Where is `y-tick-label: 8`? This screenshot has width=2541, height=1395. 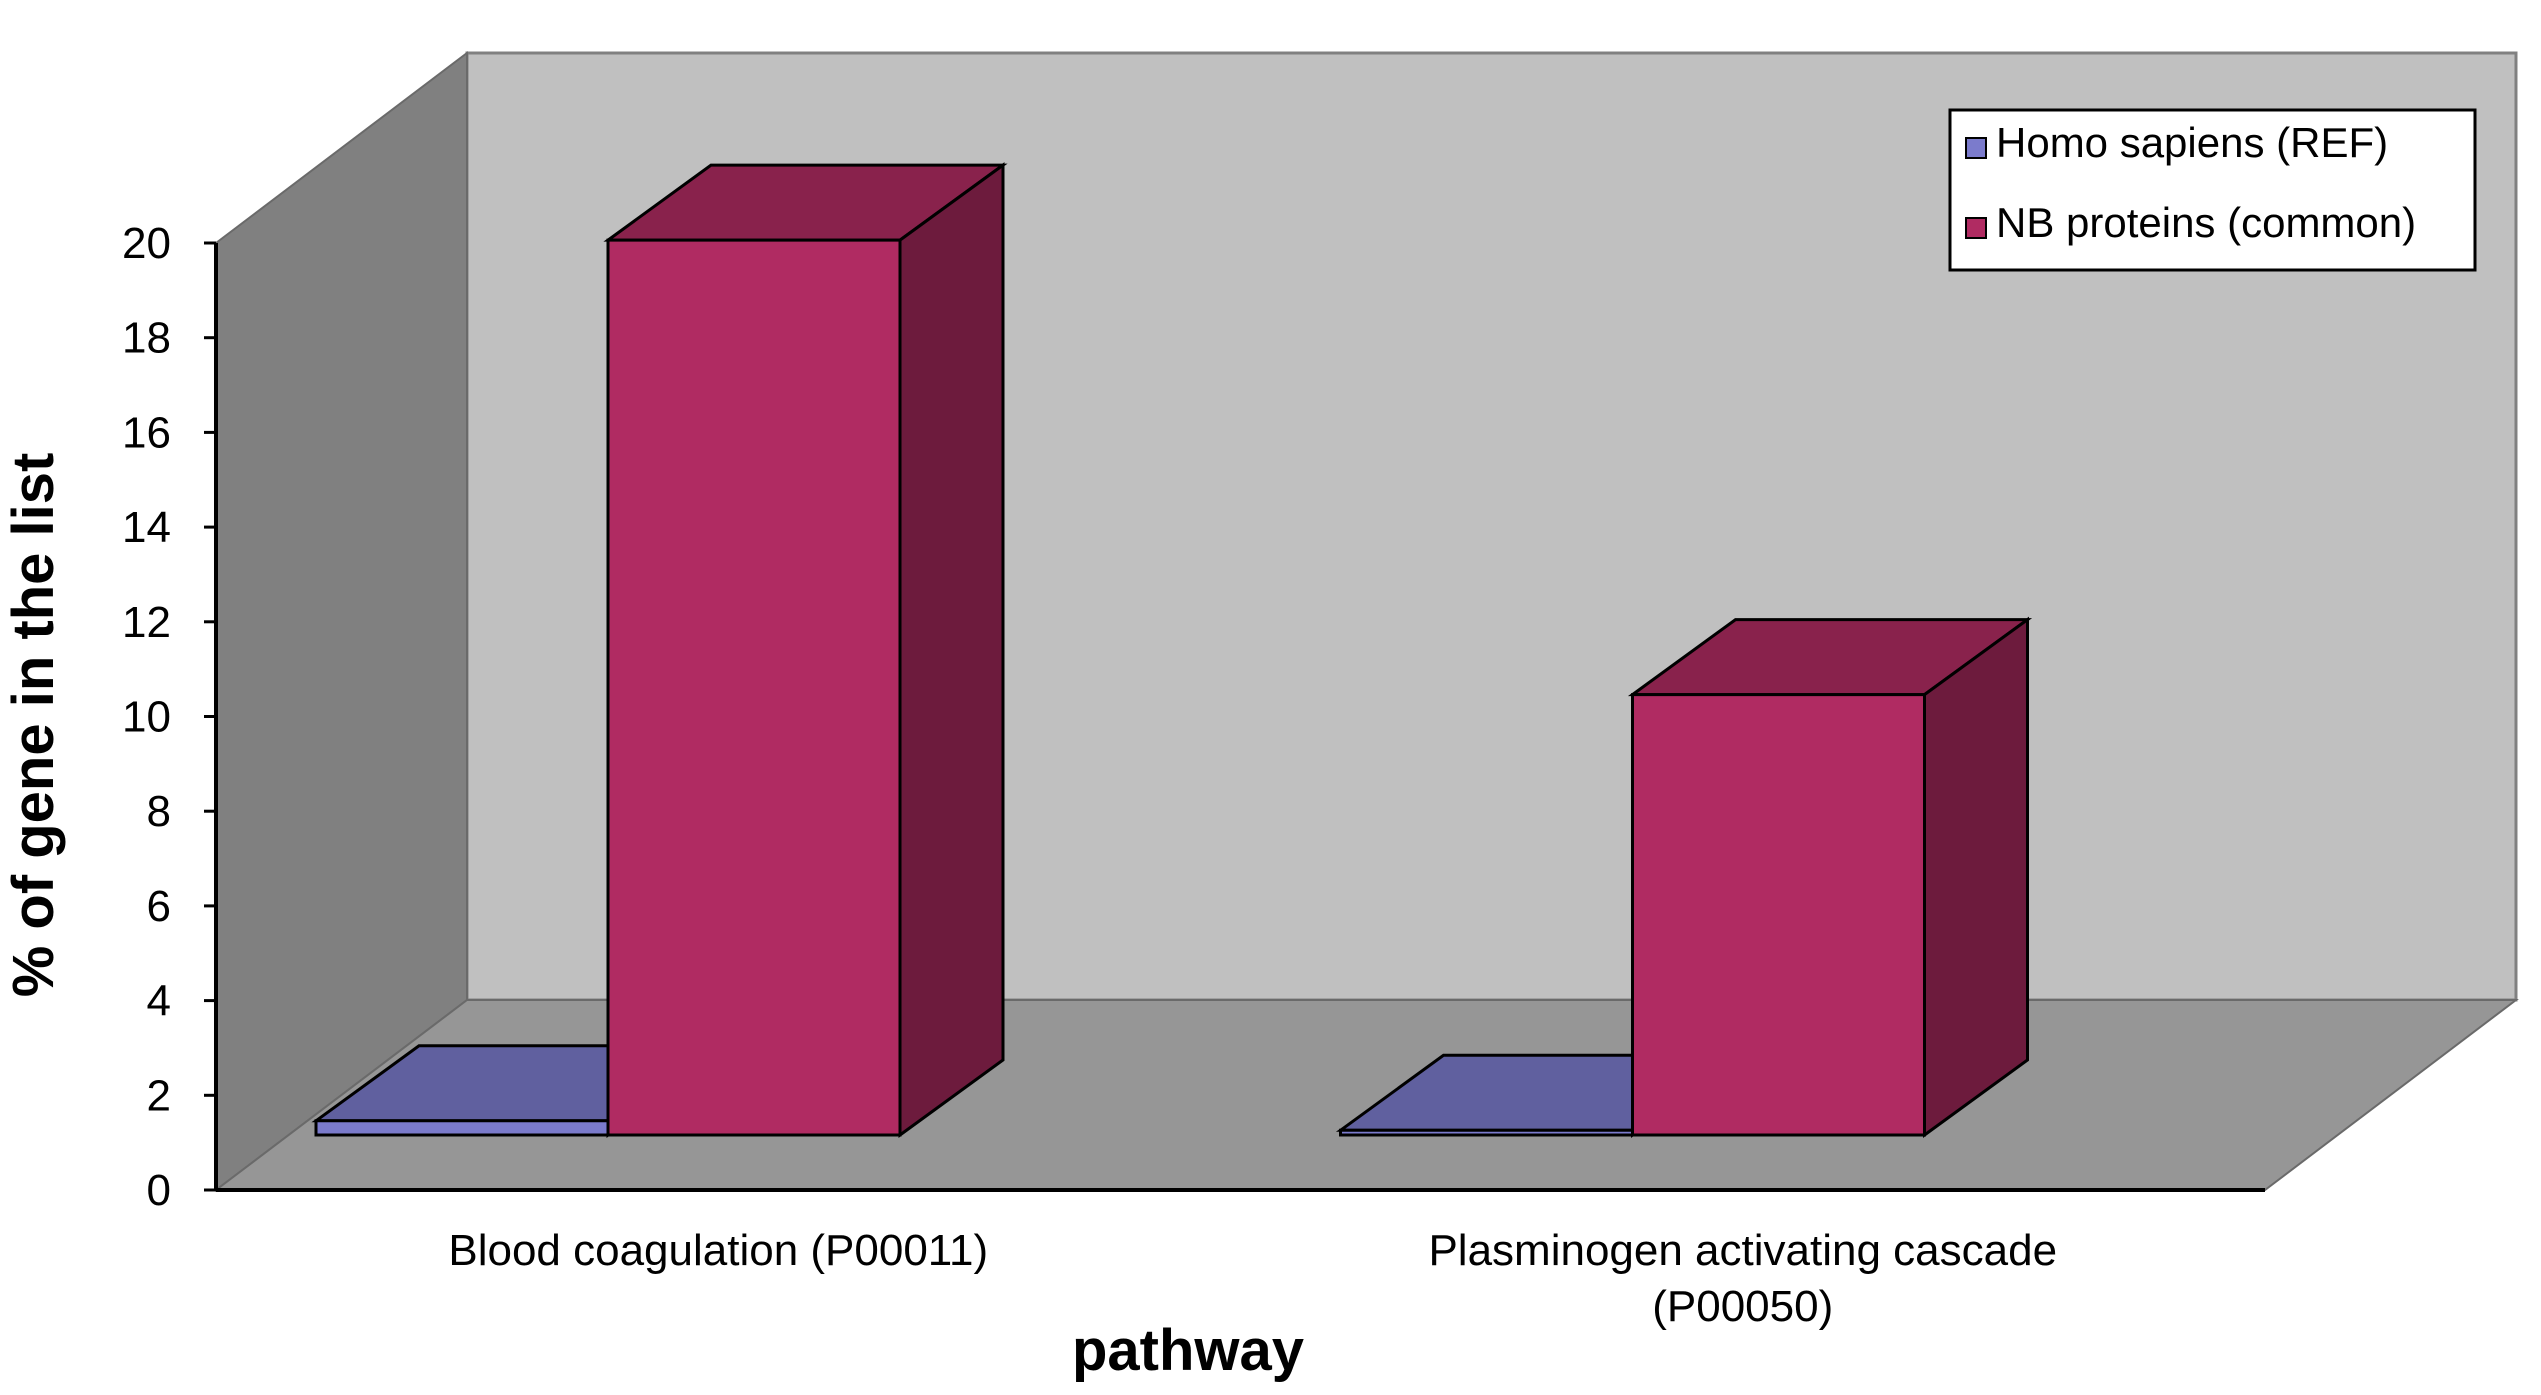
y-tick-label: 8 is located at coordinates (159, 811).